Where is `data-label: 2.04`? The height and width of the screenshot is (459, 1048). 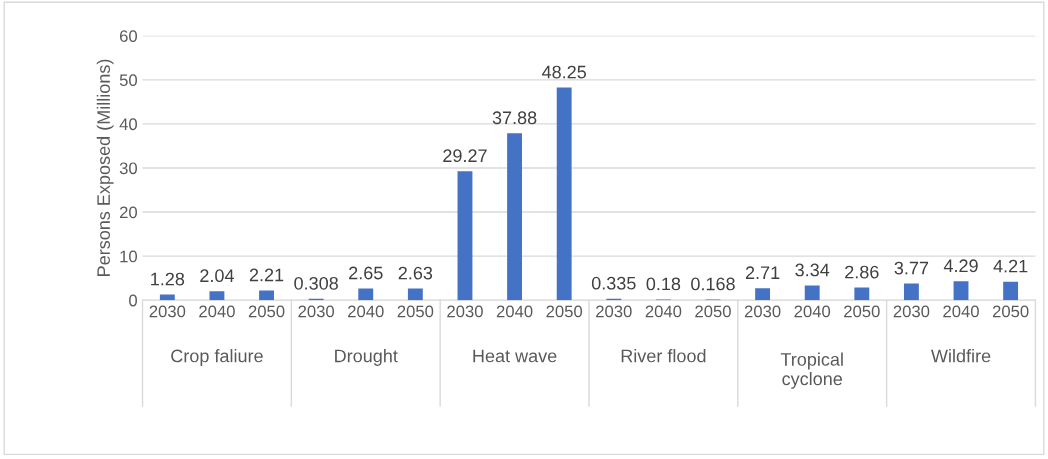 data-label: 2.04 is located at coordinates (217, 276).